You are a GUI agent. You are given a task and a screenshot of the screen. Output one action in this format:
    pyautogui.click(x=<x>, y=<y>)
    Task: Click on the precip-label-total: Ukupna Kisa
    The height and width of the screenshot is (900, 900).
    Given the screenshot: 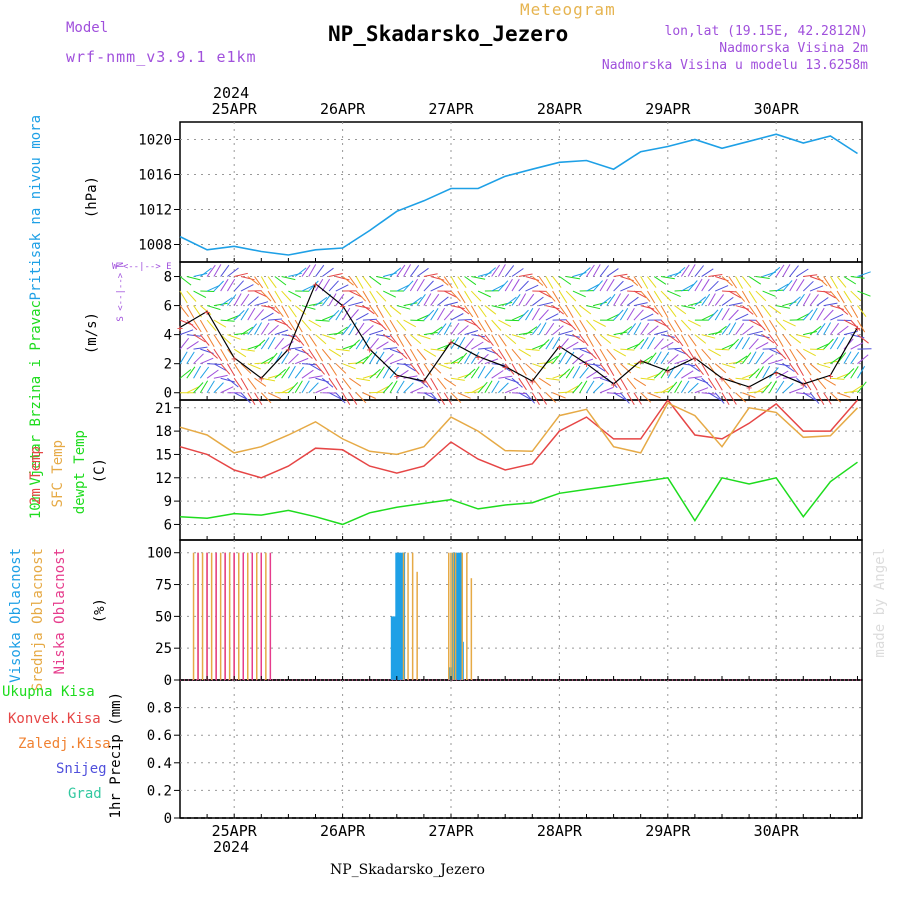 What is the action you would take?
    pyautogui.click(x=48, y=692)
    